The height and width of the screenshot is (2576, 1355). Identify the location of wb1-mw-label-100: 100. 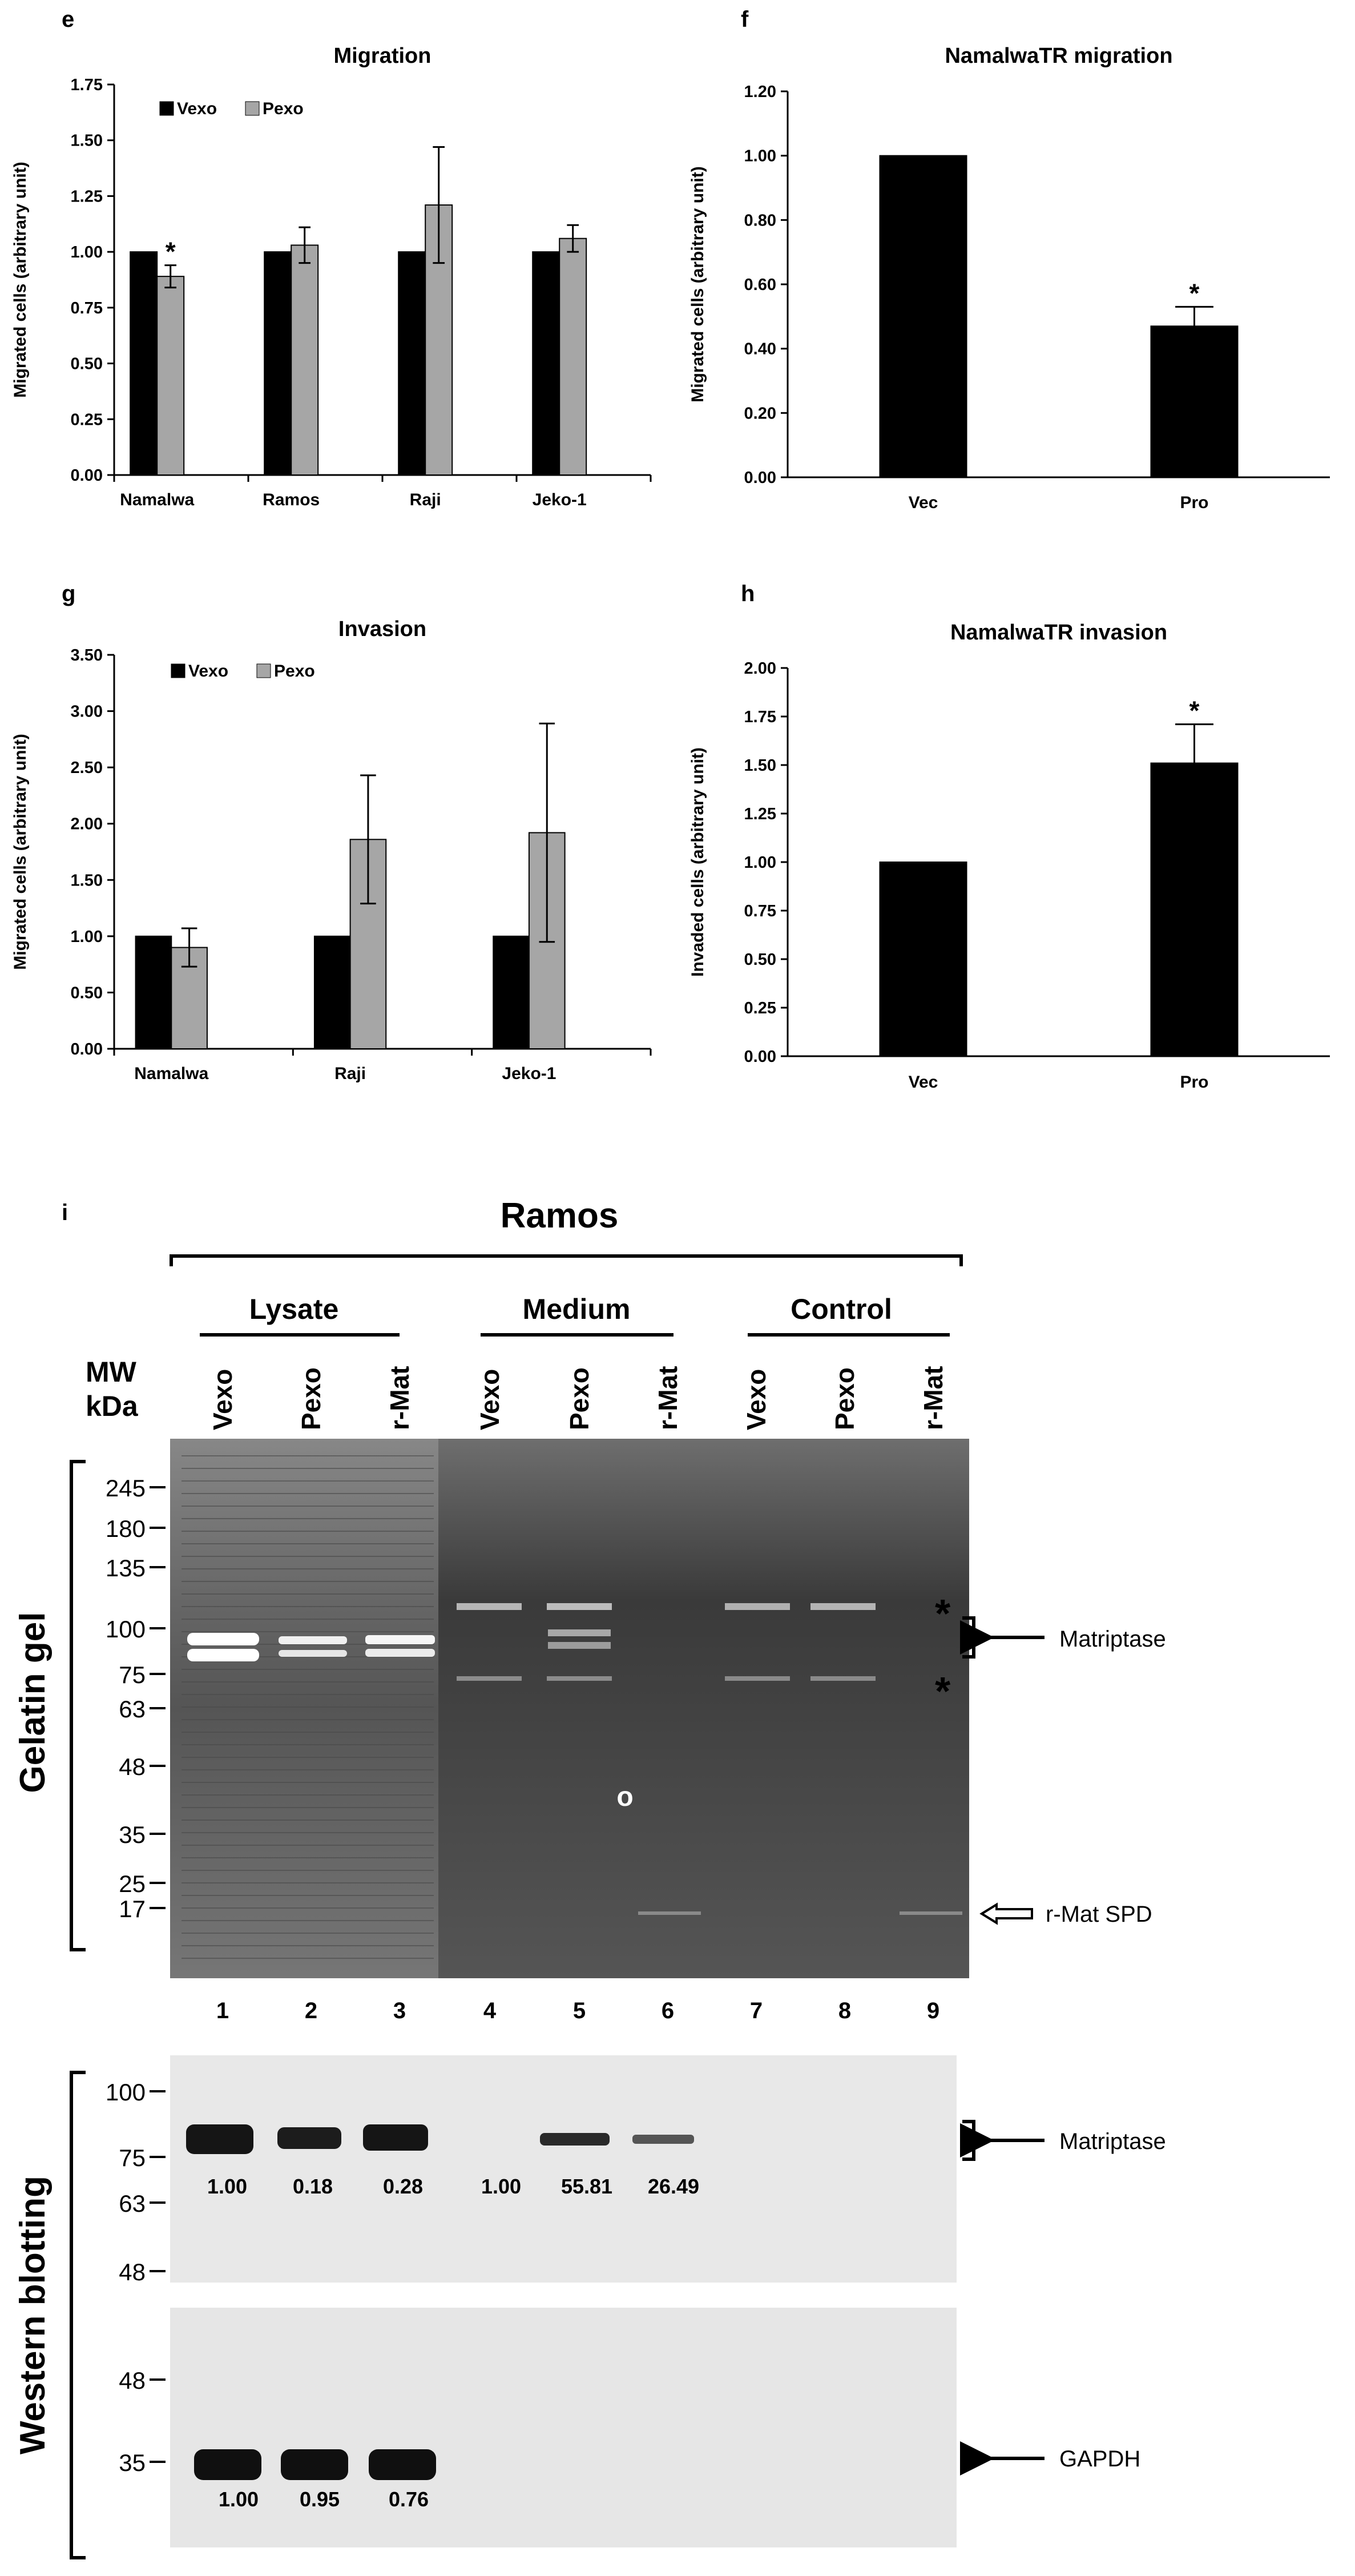
(126, 2092).